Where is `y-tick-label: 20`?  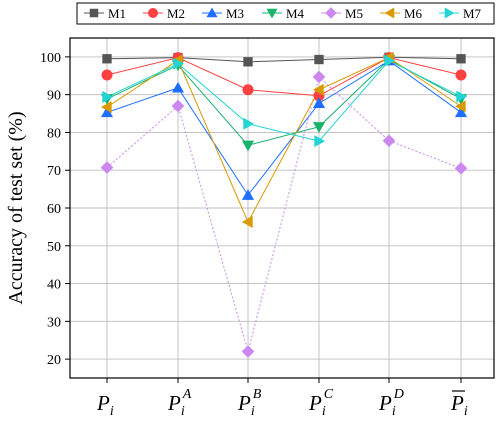
y-tick-label: 20 is located at coordinates (54, 360).